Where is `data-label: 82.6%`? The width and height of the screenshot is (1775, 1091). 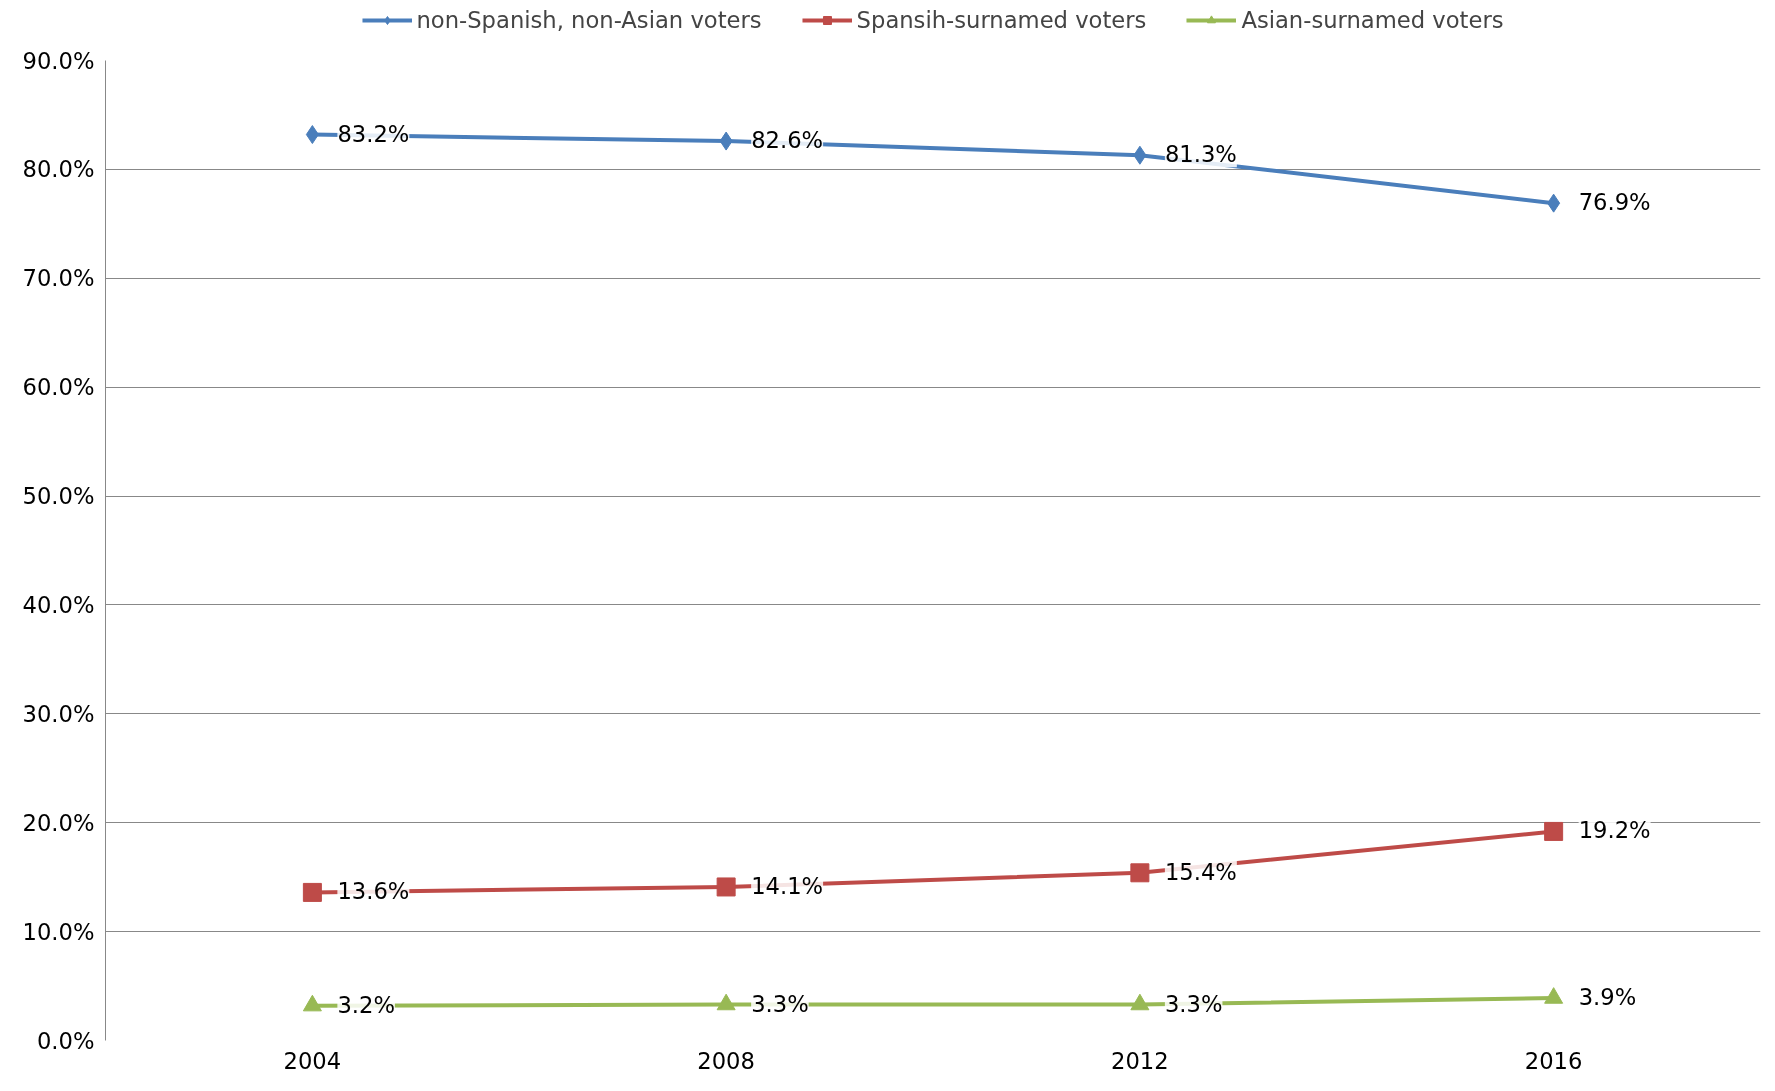 data-label: 82.6% is located at coordinates (787, 140).